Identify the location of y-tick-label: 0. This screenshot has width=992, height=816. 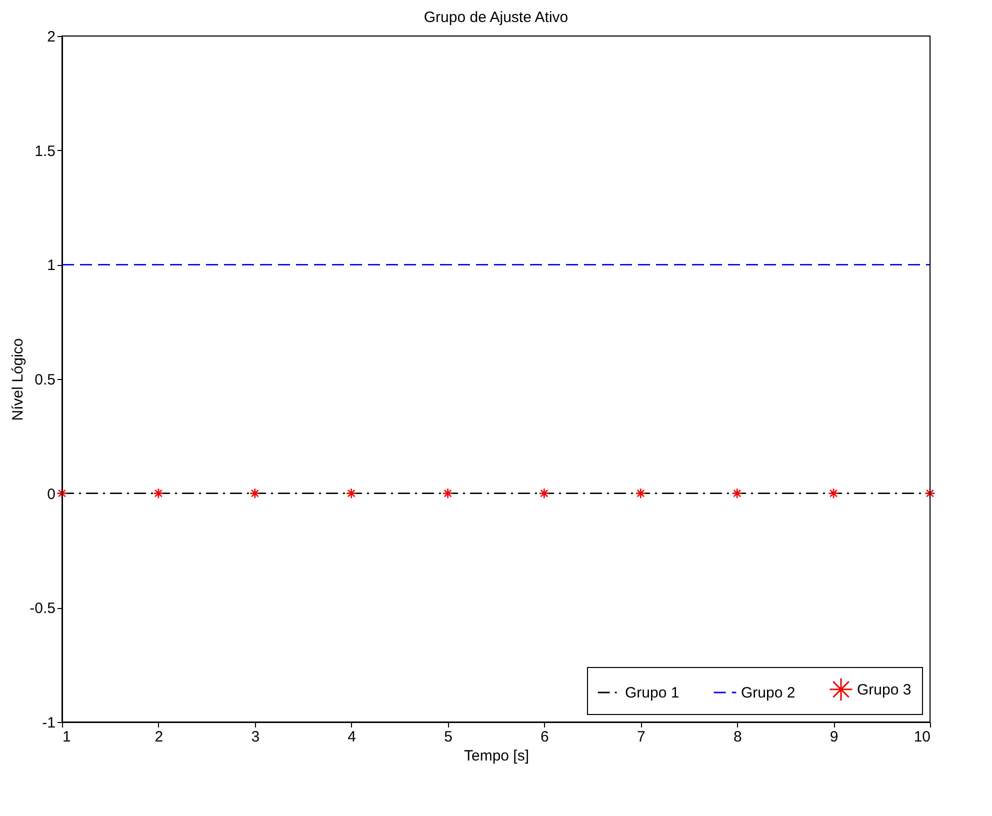
(51, 494).